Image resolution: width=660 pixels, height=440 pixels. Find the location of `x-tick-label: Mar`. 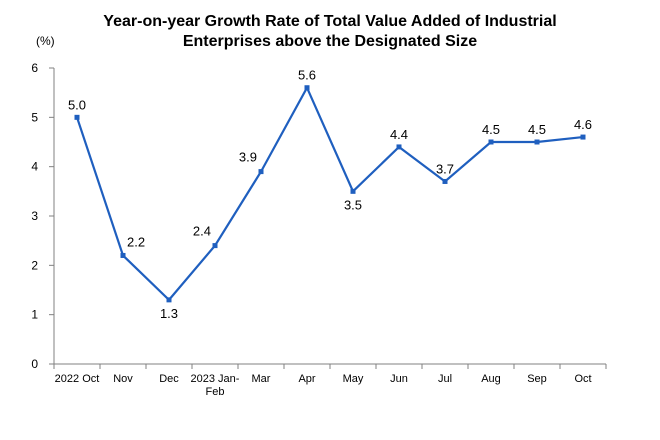

x-tick-label: Mar is located at coordinates (261, 379).